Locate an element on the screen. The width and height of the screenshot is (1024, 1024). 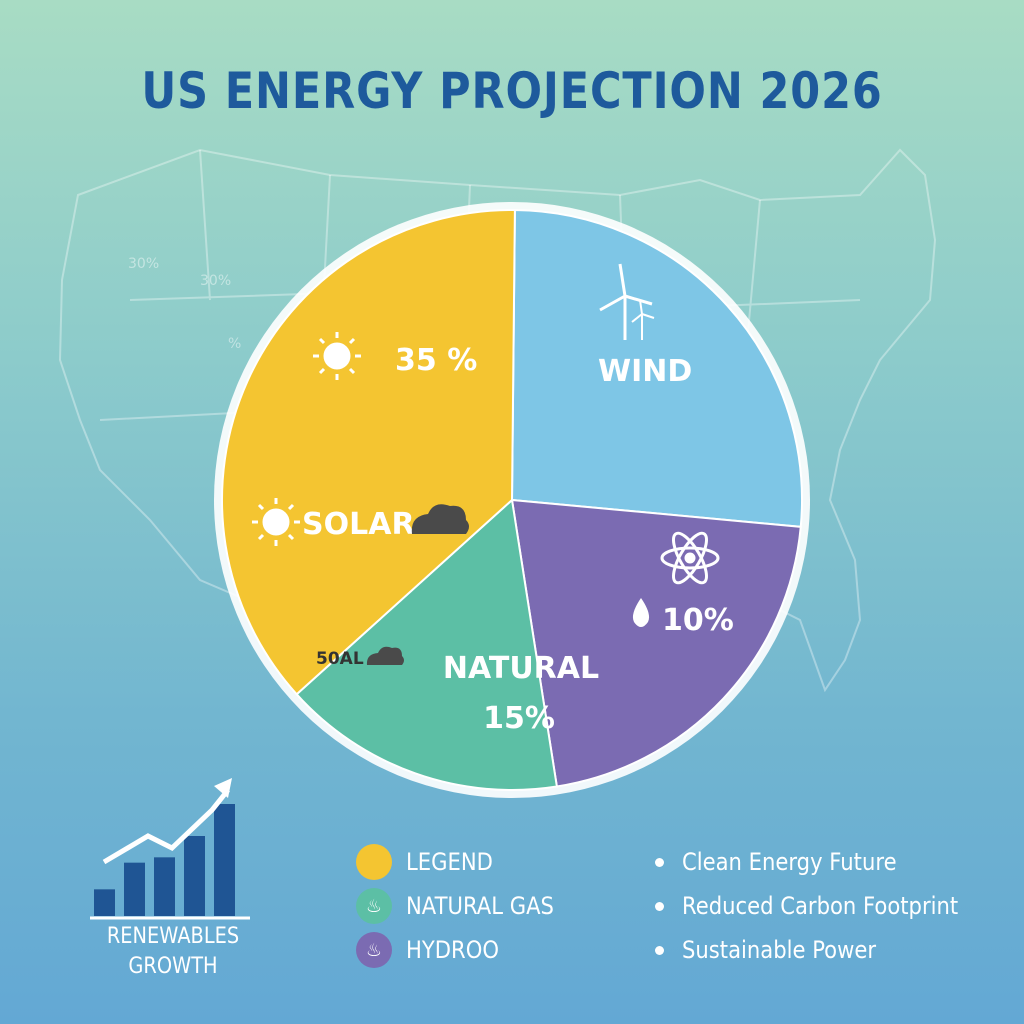
map-label-3: % is located at coordinates (234, 344).